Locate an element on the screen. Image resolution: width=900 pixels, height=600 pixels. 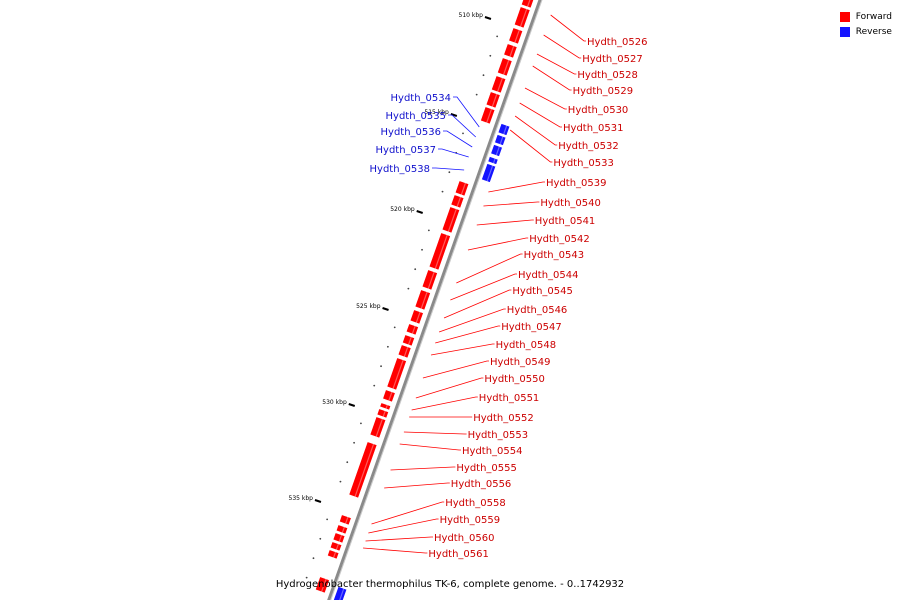
forward-gene-label: Hydth_0530 is located at coordinates (598, 110).